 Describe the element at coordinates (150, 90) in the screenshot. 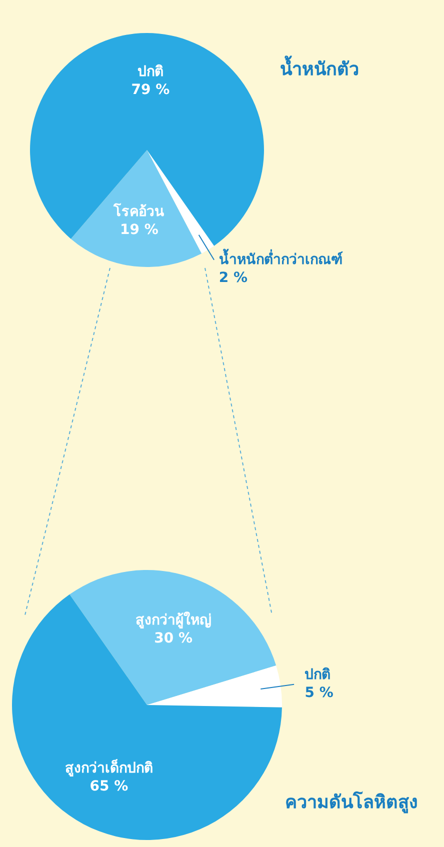

I see `data-label: 79 %` at that location.